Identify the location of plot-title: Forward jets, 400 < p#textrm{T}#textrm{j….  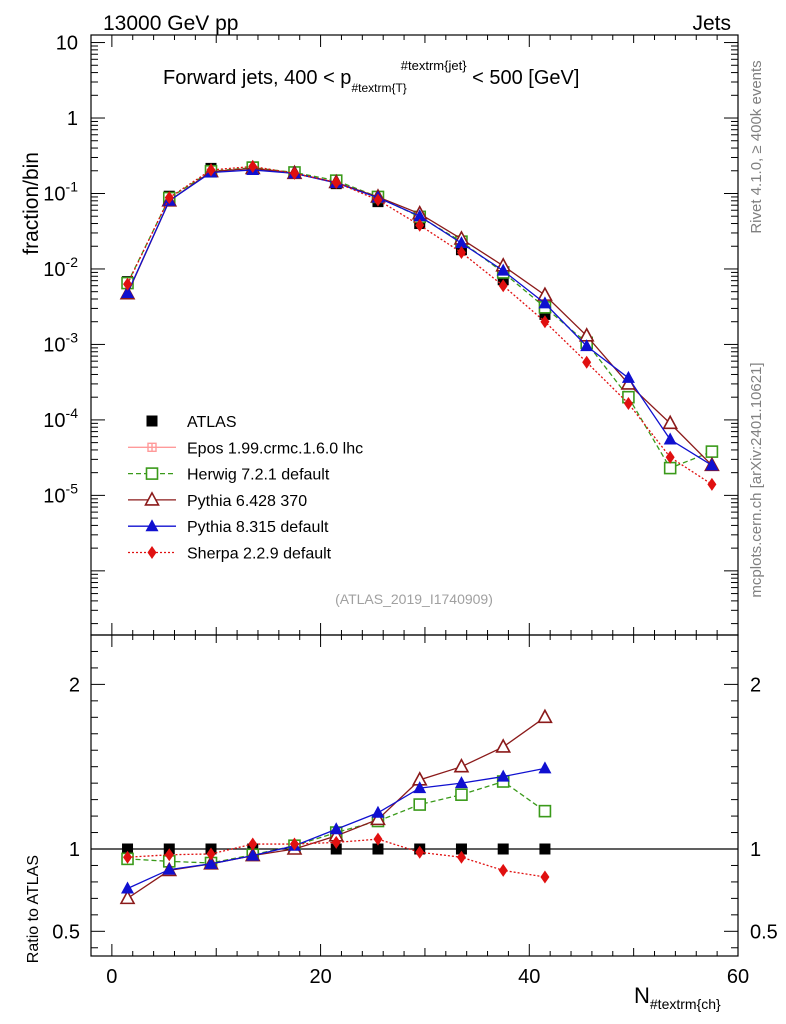
(371, 76).